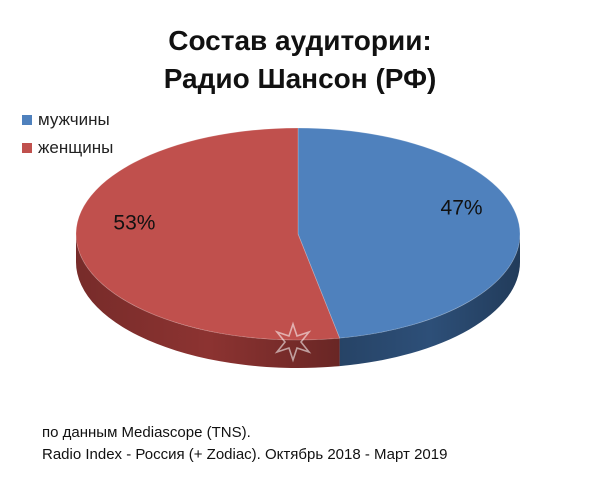 This screenshot has height=480, width=600. I want to click on chart-title-line2: Радио Шансон (РФ), so click(300, 78).